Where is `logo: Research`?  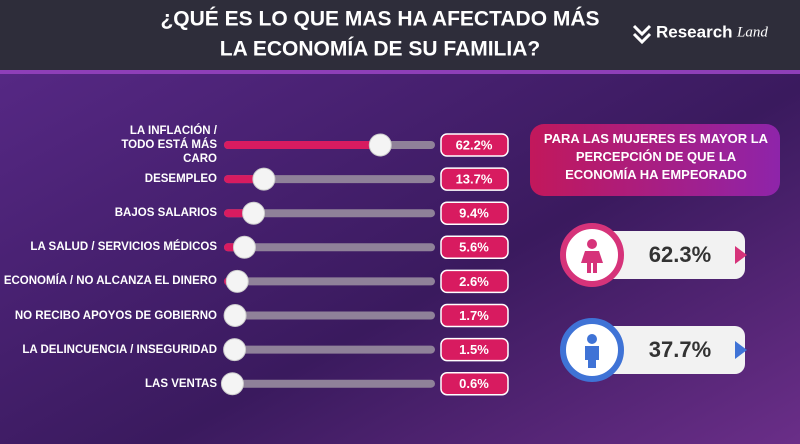
logo: Research is located at coordinates (694, 31).